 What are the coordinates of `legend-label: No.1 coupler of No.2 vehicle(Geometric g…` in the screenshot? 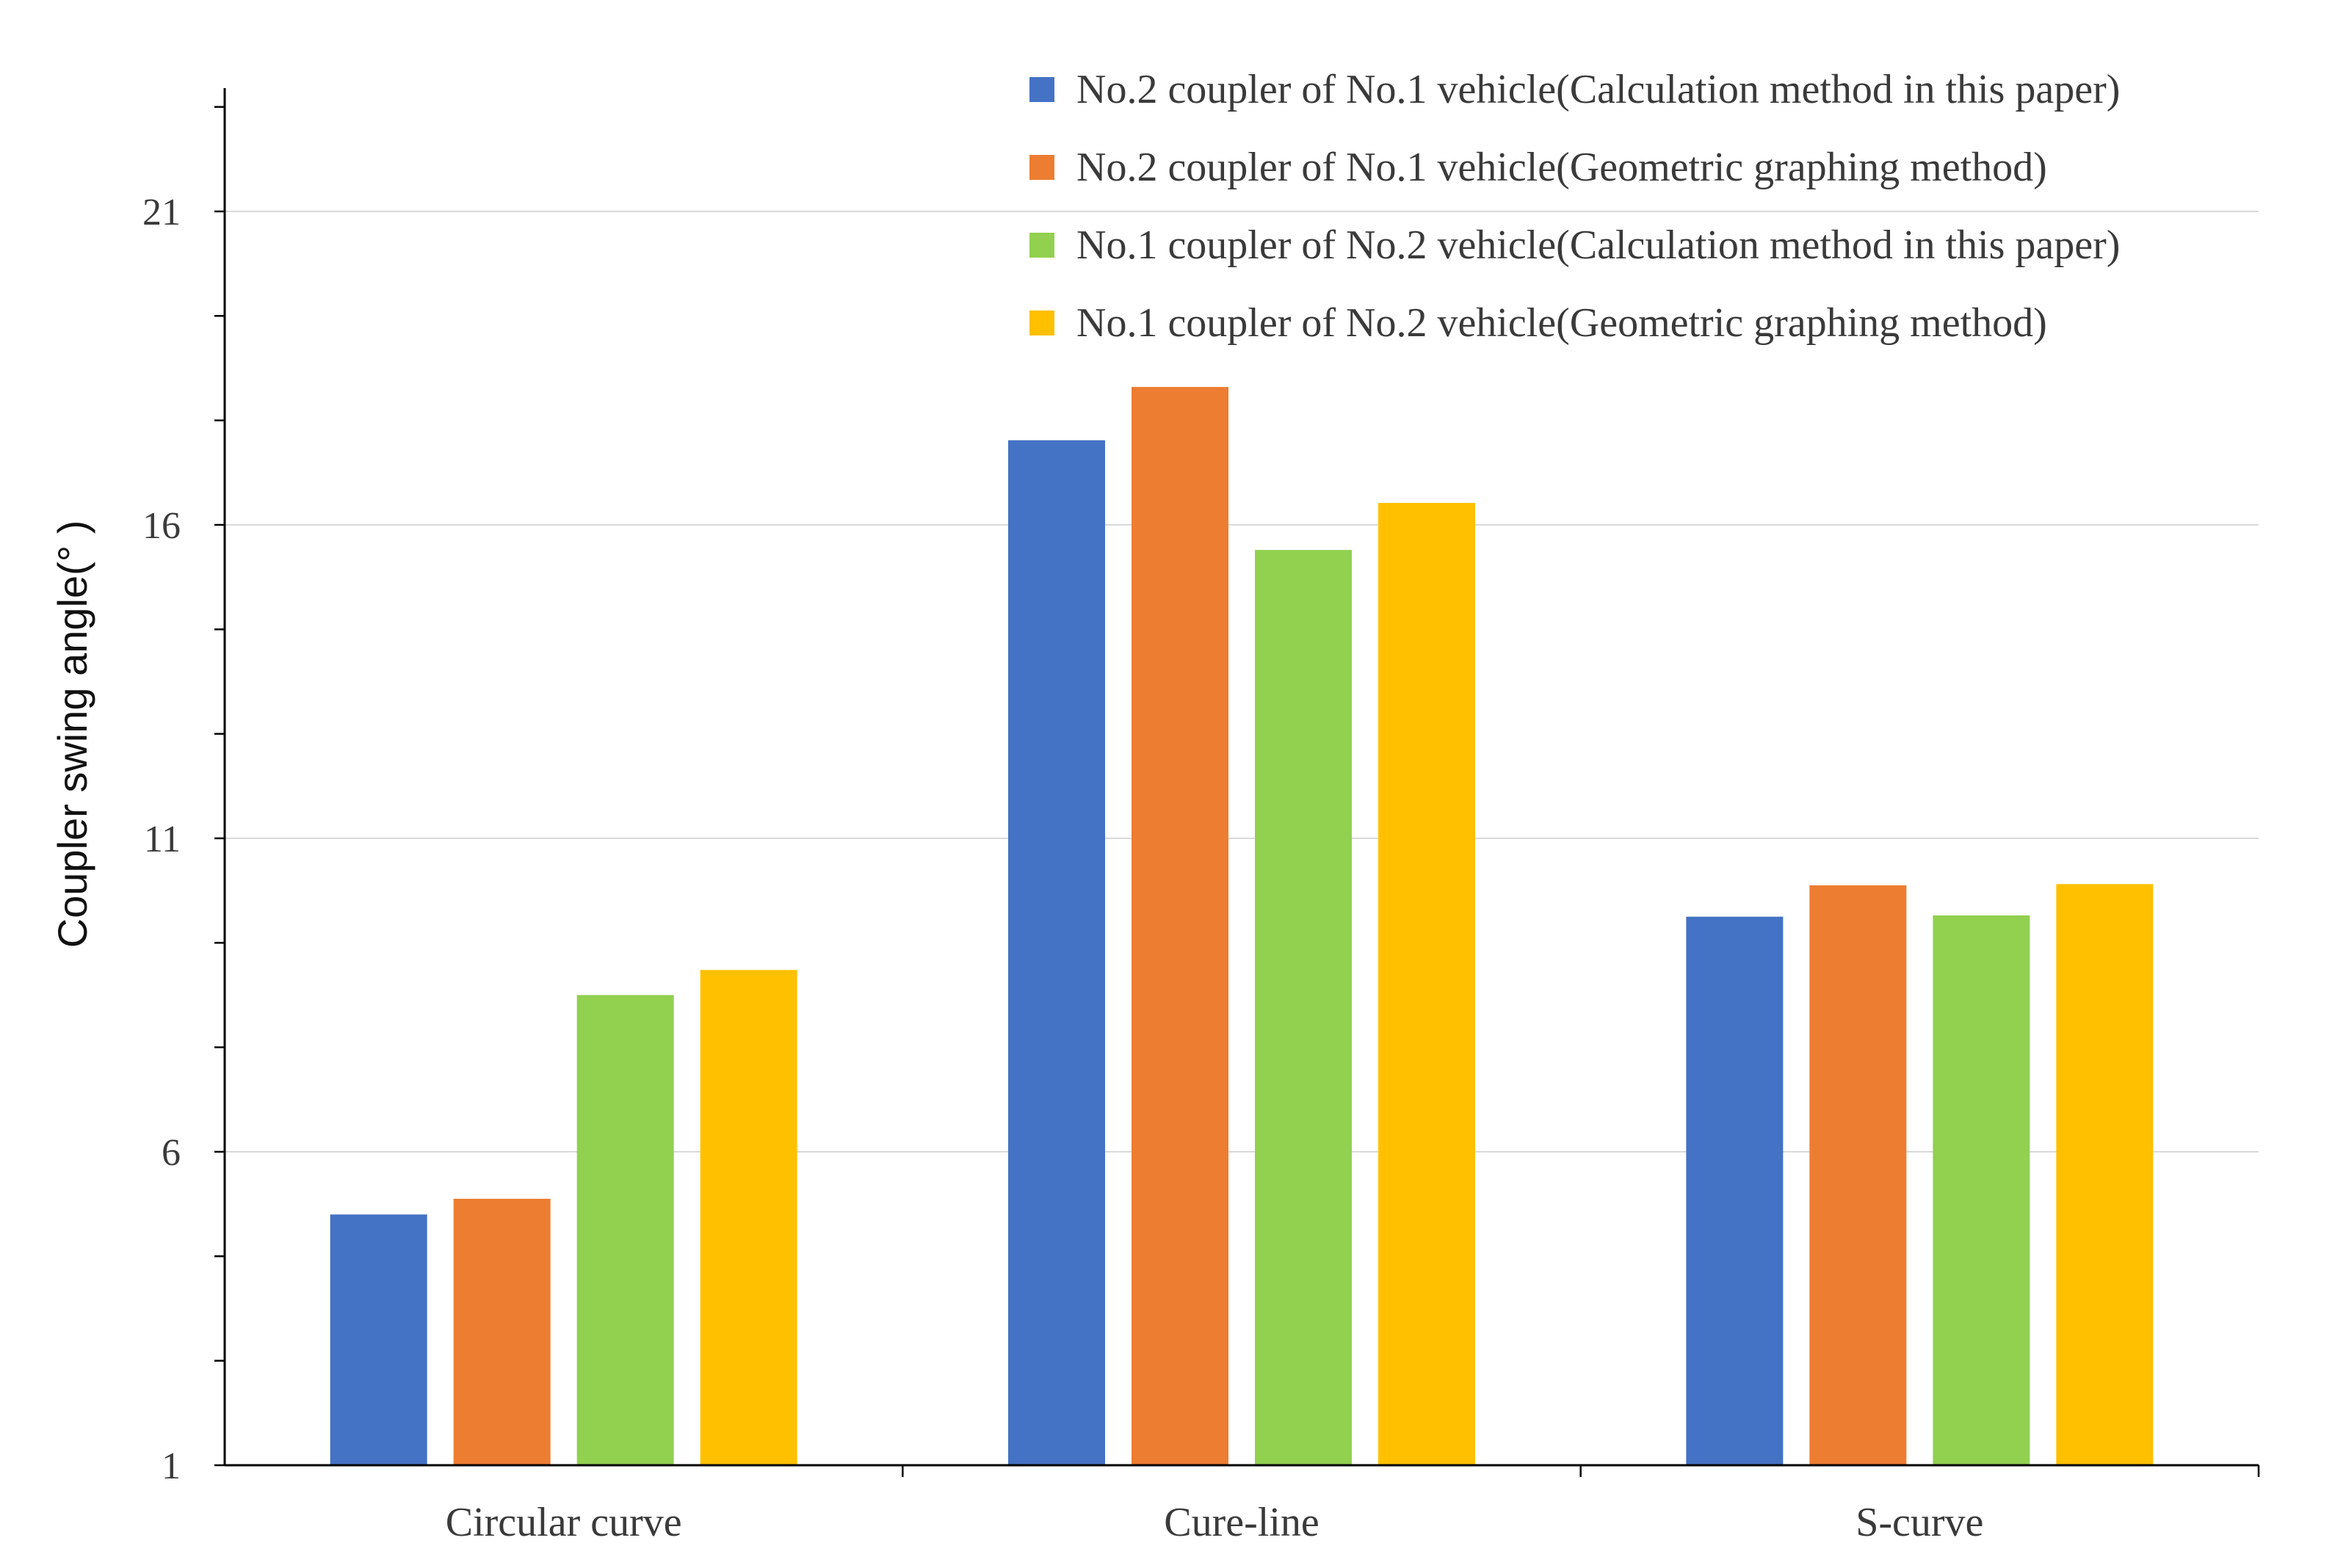 It's located at (1561, 323).